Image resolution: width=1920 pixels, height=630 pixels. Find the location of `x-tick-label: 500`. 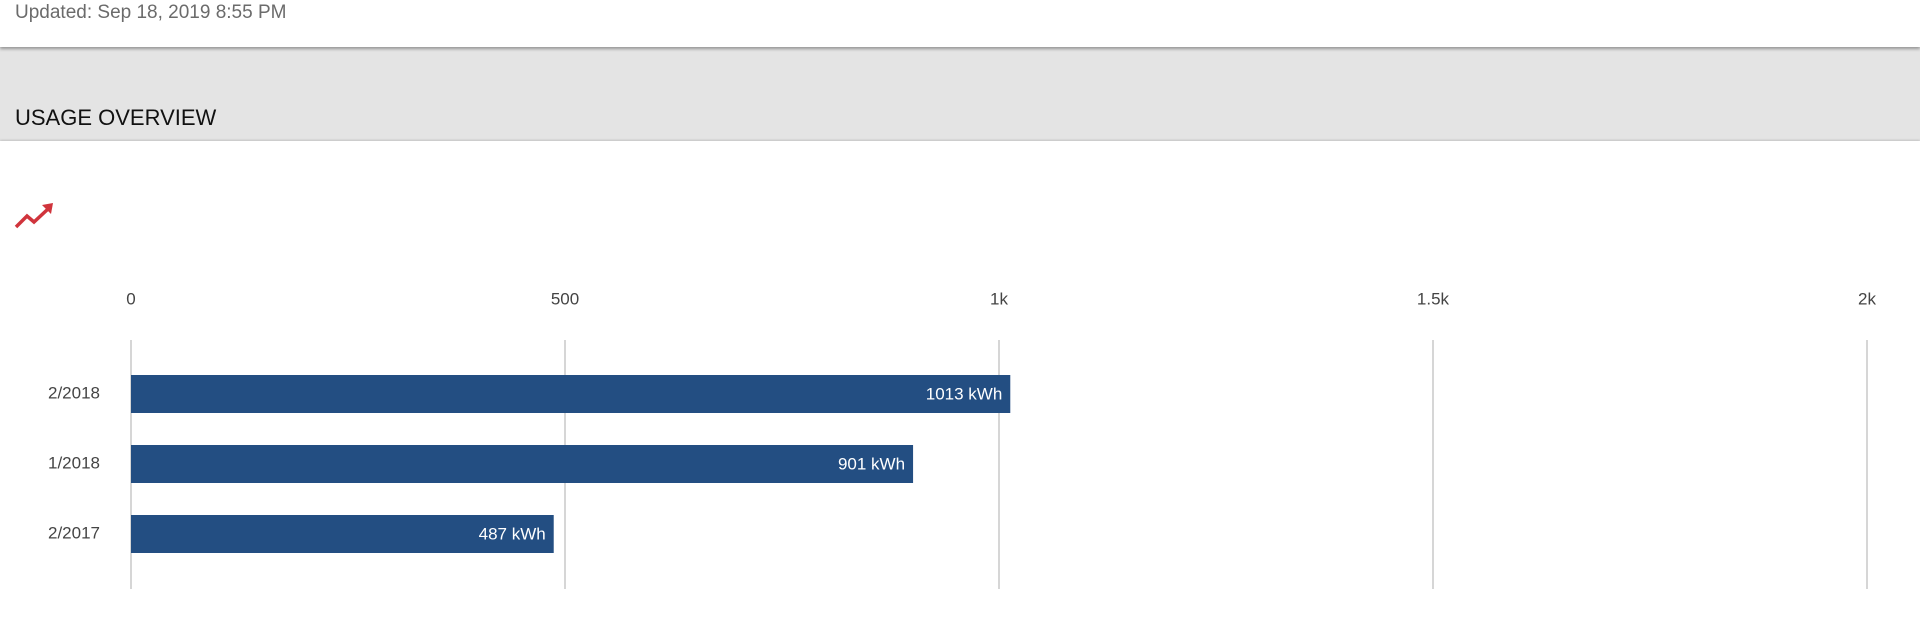

x-tick-label: 500 is located at coordinates (565, 298).